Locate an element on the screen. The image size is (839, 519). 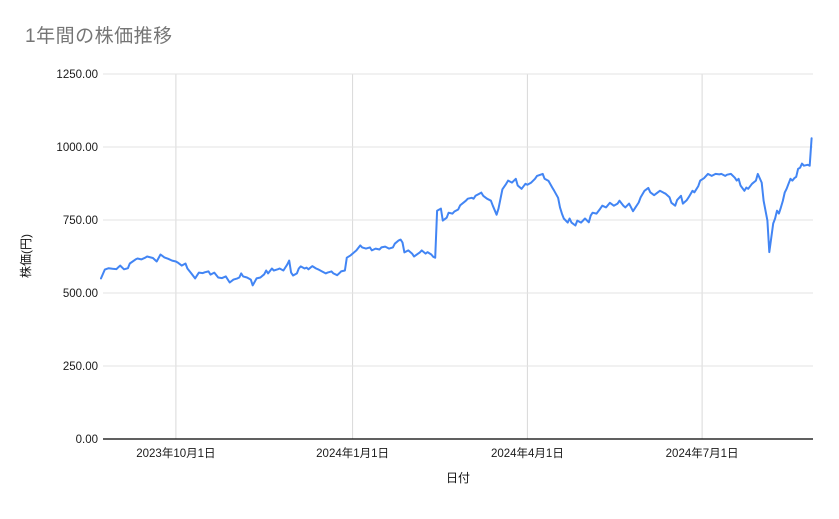
x-tick-label: 2024年4月1日 is located at coordinates (527, 453).